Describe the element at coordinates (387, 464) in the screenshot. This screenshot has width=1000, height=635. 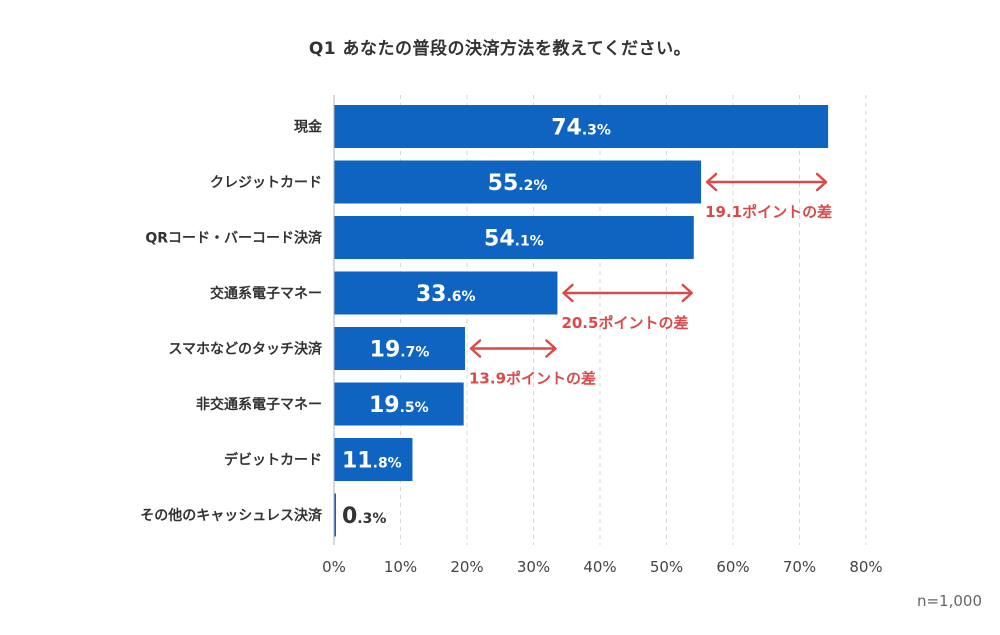
I see `value-label-decimal: .8%` at that location.